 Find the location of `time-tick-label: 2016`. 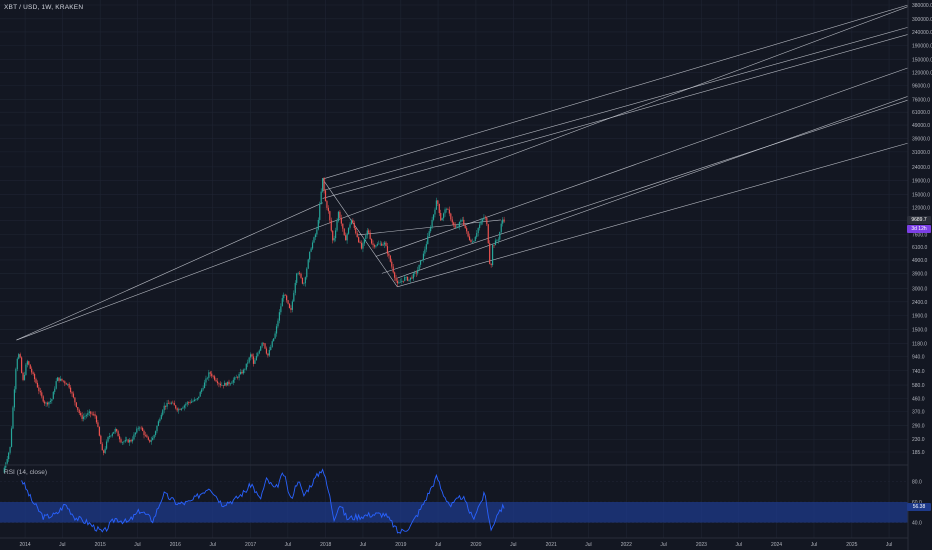

time-tick-label: 2016 is located at coordinates (175, 545).